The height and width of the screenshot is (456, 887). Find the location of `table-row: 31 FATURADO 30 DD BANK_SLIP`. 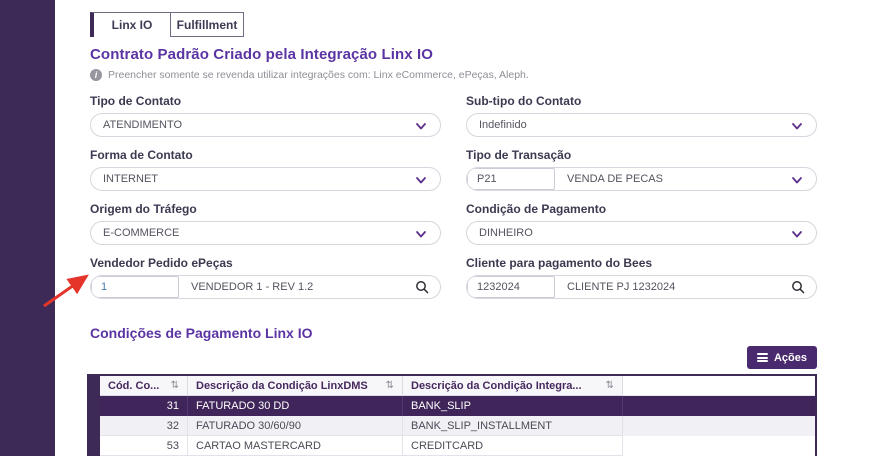

table-row: 31 FATURADO 30 DD BANK_SLIP is located at coordinates (457, 406).